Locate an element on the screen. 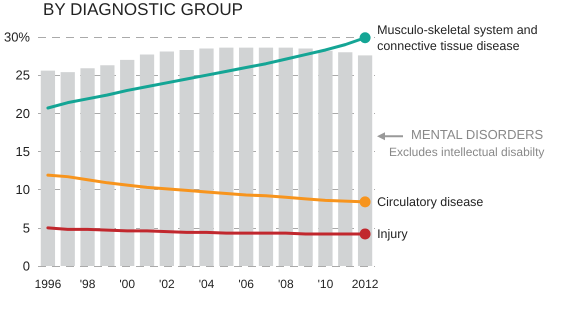  y-tick-label: 5 is located at coordinates (26, 228).